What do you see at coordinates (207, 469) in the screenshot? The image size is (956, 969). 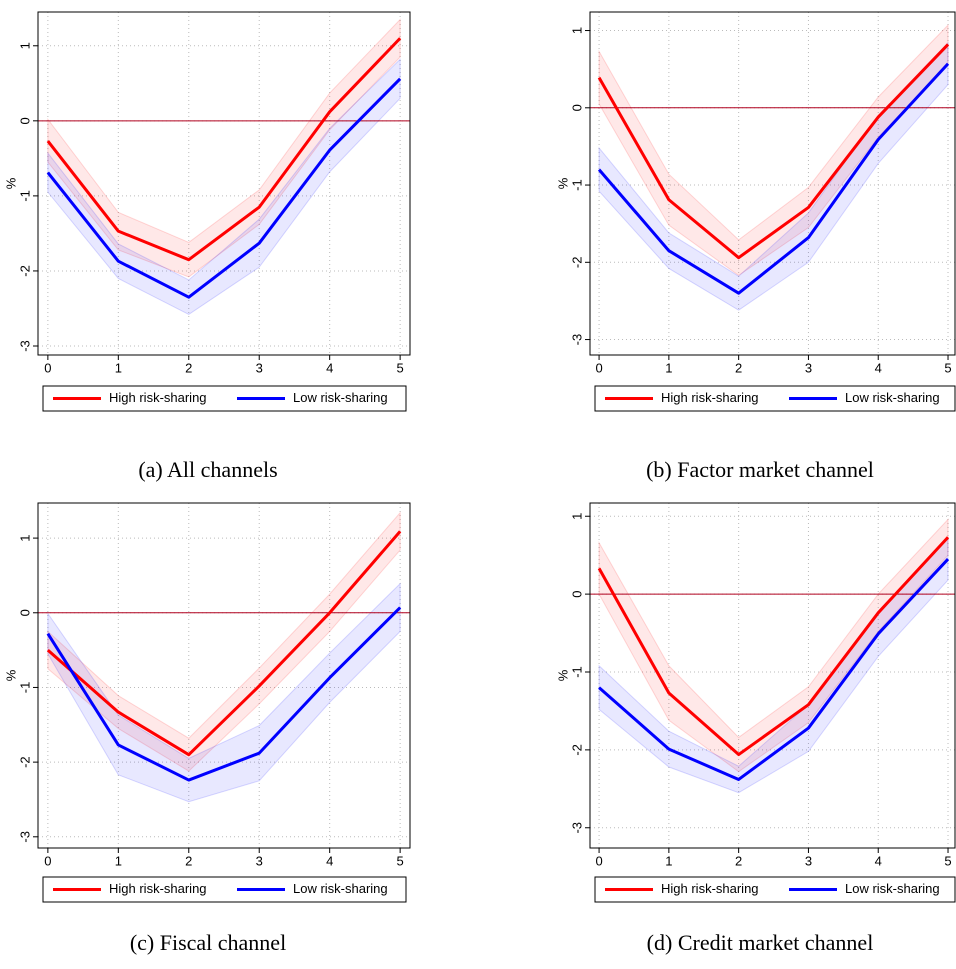 I see `caption: (a) All channels` at bounding box center [207, 469].